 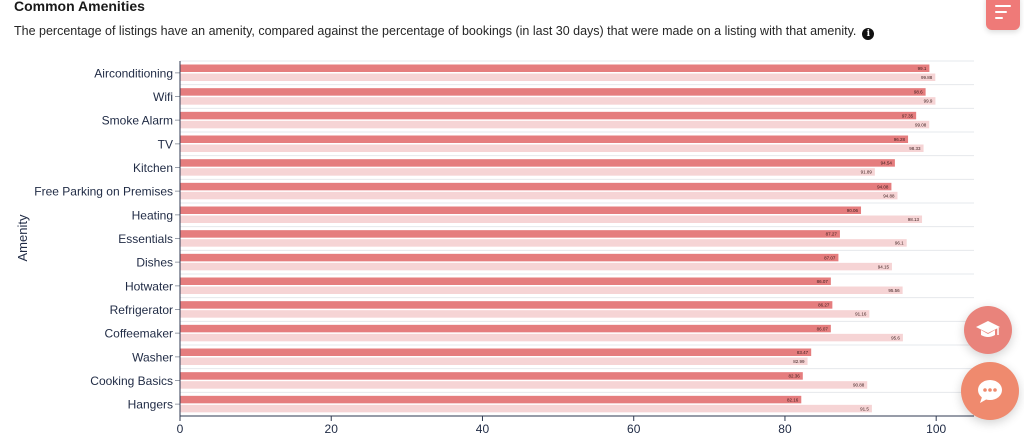 I want to click on x-tick-label: 20, so click(x=332, y=428).